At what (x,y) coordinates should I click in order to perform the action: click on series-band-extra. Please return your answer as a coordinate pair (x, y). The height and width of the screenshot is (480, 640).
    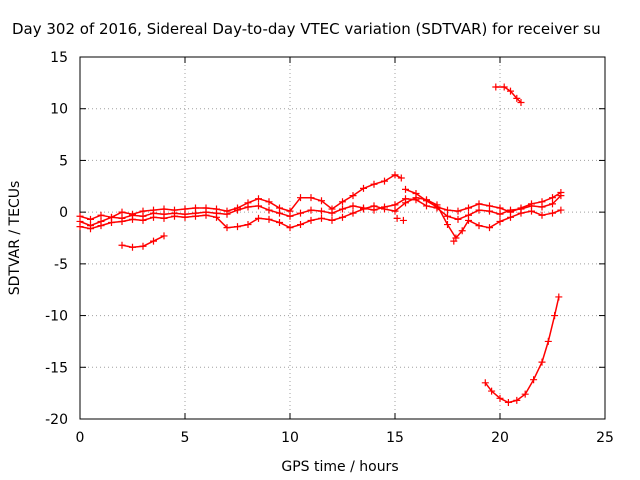
    Looking at the image, I should click on (483, 200).